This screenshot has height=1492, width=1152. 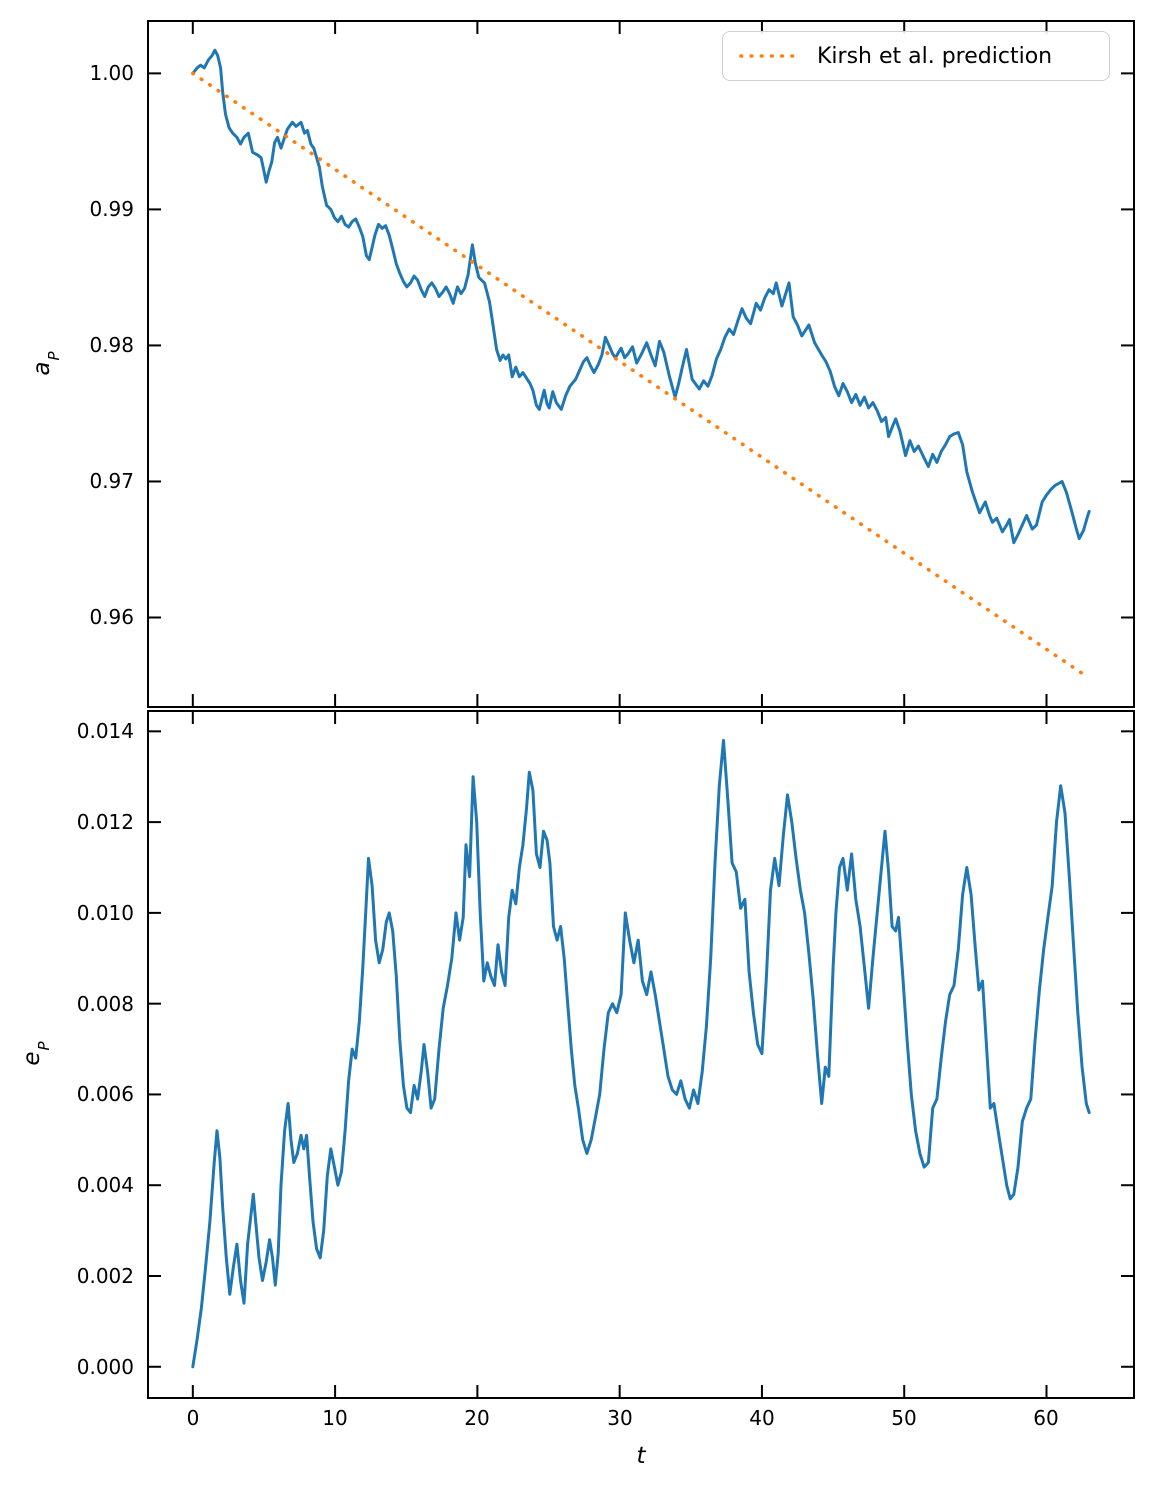 I want to click on xtick-label: 60, so click(x=1046, y=1418).